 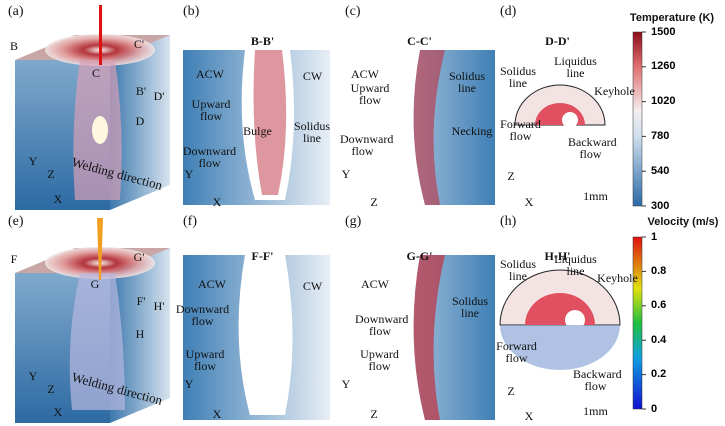 What do you see at coordinates (353, 11) in the screenshot?
I see `panel-label: (c)` at bounding box center [353, 11].